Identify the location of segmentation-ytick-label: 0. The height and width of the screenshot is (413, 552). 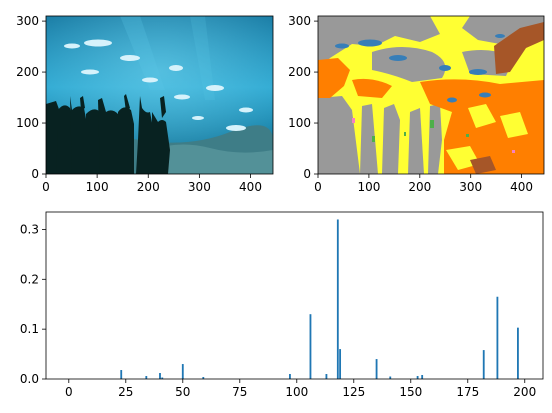
(307, 174).